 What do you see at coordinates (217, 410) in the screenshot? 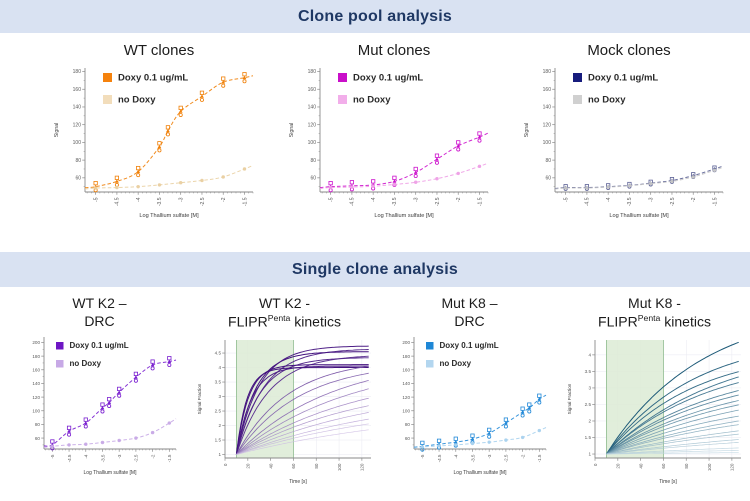
I see `svg-text: 2.5` at bounding box center [217, 410].